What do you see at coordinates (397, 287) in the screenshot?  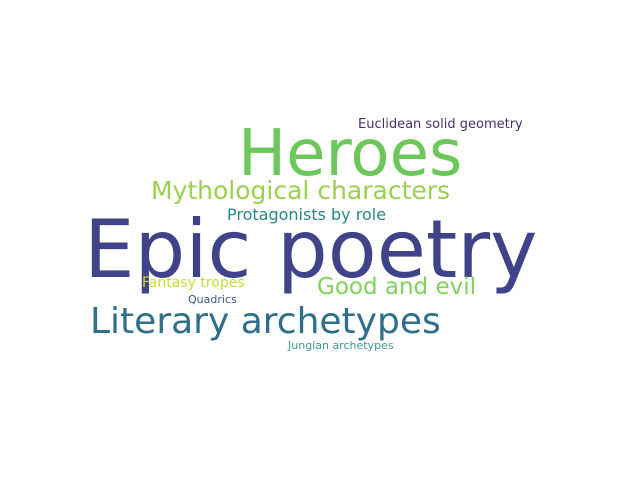 I see `word-good-and-evil: Good and evil` at bounding box center [397, 287].